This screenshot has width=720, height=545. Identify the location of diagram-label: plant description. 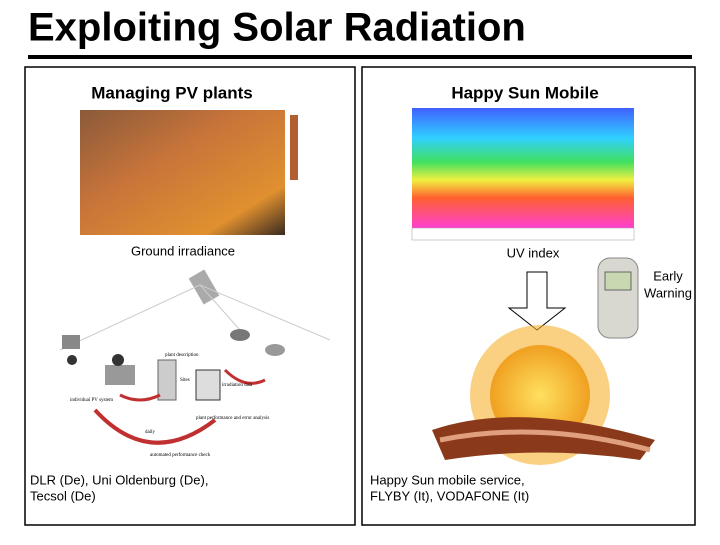
(182, 355).